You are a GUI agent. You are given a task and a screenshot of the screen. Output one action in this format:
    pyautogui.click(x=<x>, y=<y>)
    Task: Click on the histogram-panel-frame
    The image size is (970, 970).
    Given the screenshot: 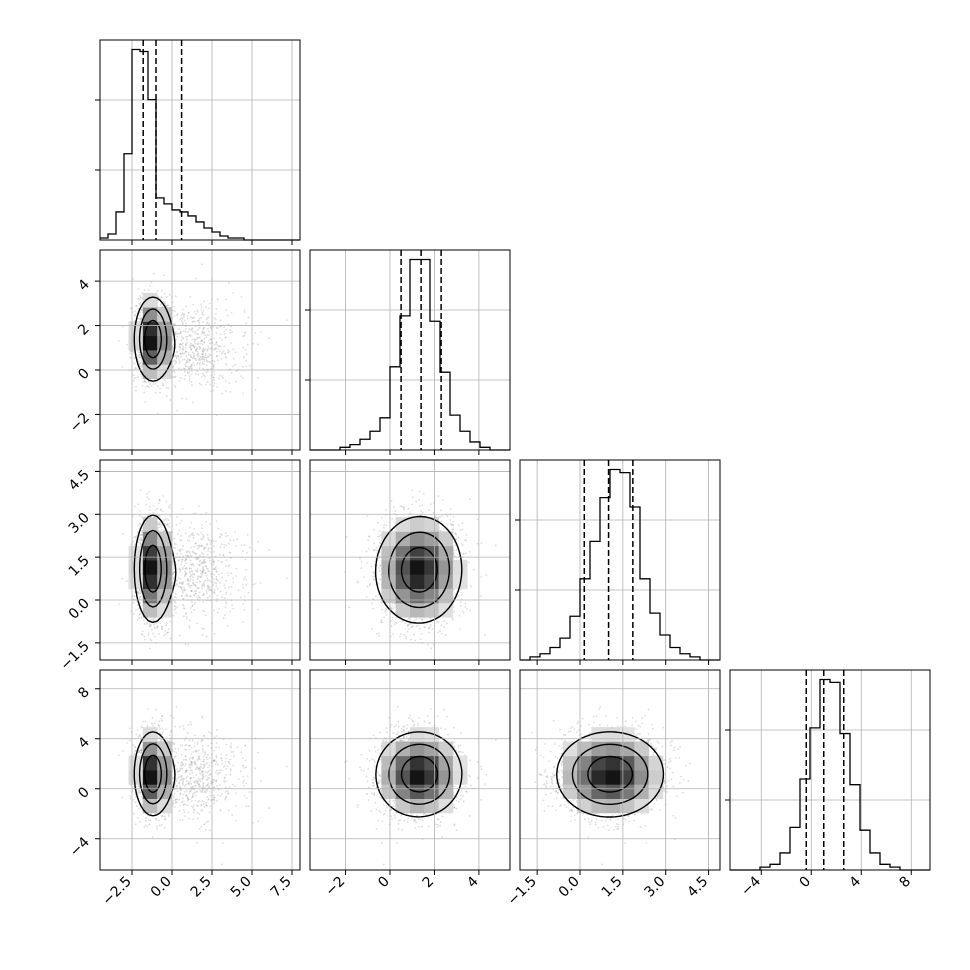 What is the action you would take?
    pyautogui.click(x=620, y=560)
    